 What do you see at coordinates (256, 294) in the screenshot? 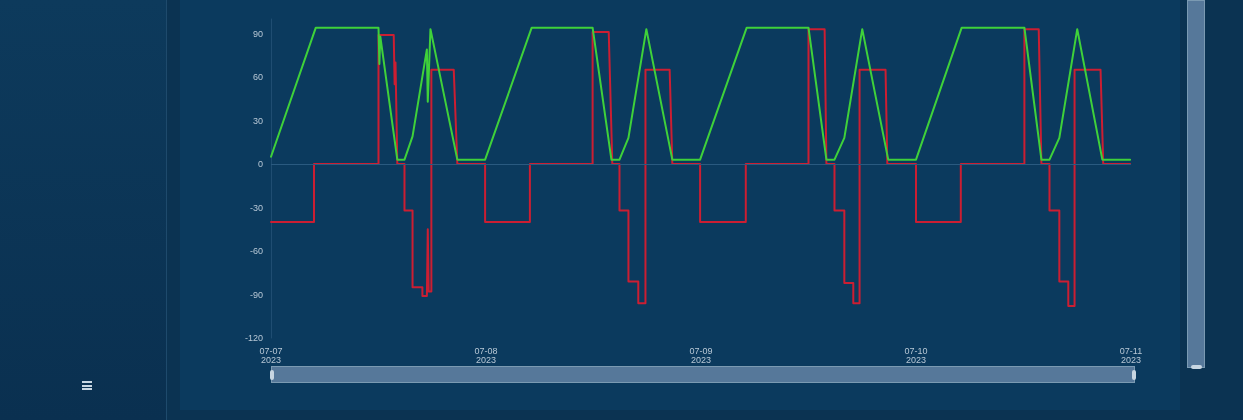
I see `y-tick-label: -90` at bounding box center [256, 294].